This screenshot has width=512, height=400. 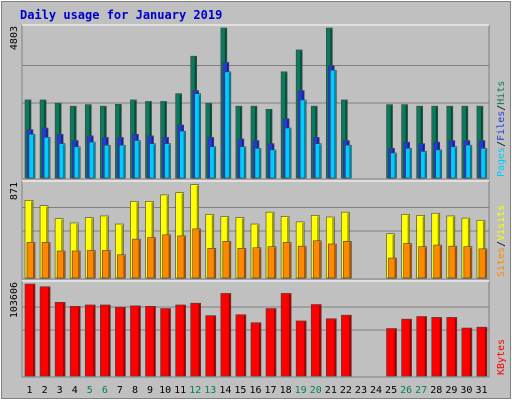 I want to click on x-tick-label-22: 22, so click(x=346, y=390).